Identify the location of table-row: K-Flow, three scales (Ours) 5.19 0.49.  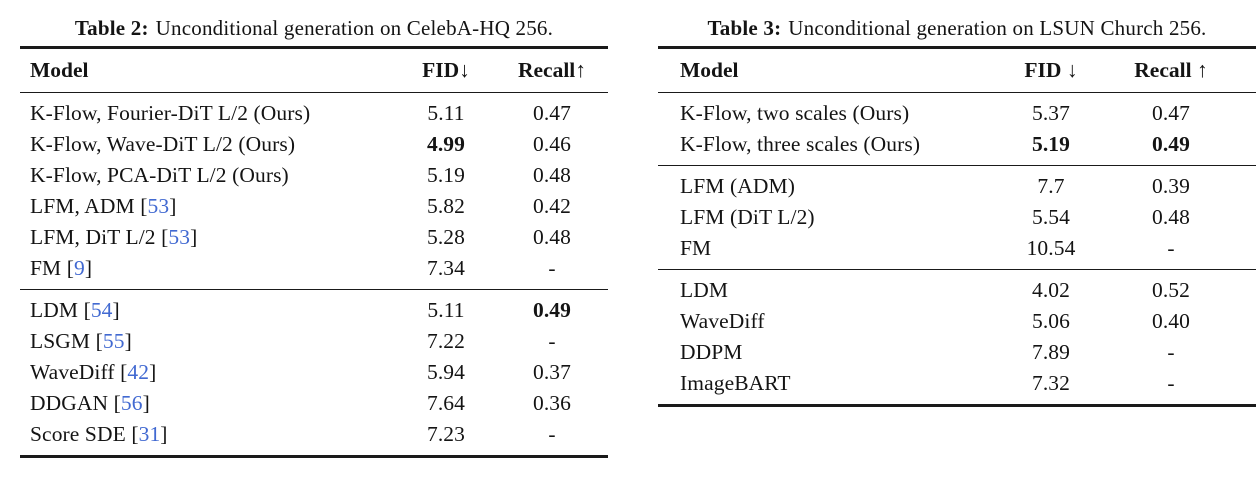
(957, 144).